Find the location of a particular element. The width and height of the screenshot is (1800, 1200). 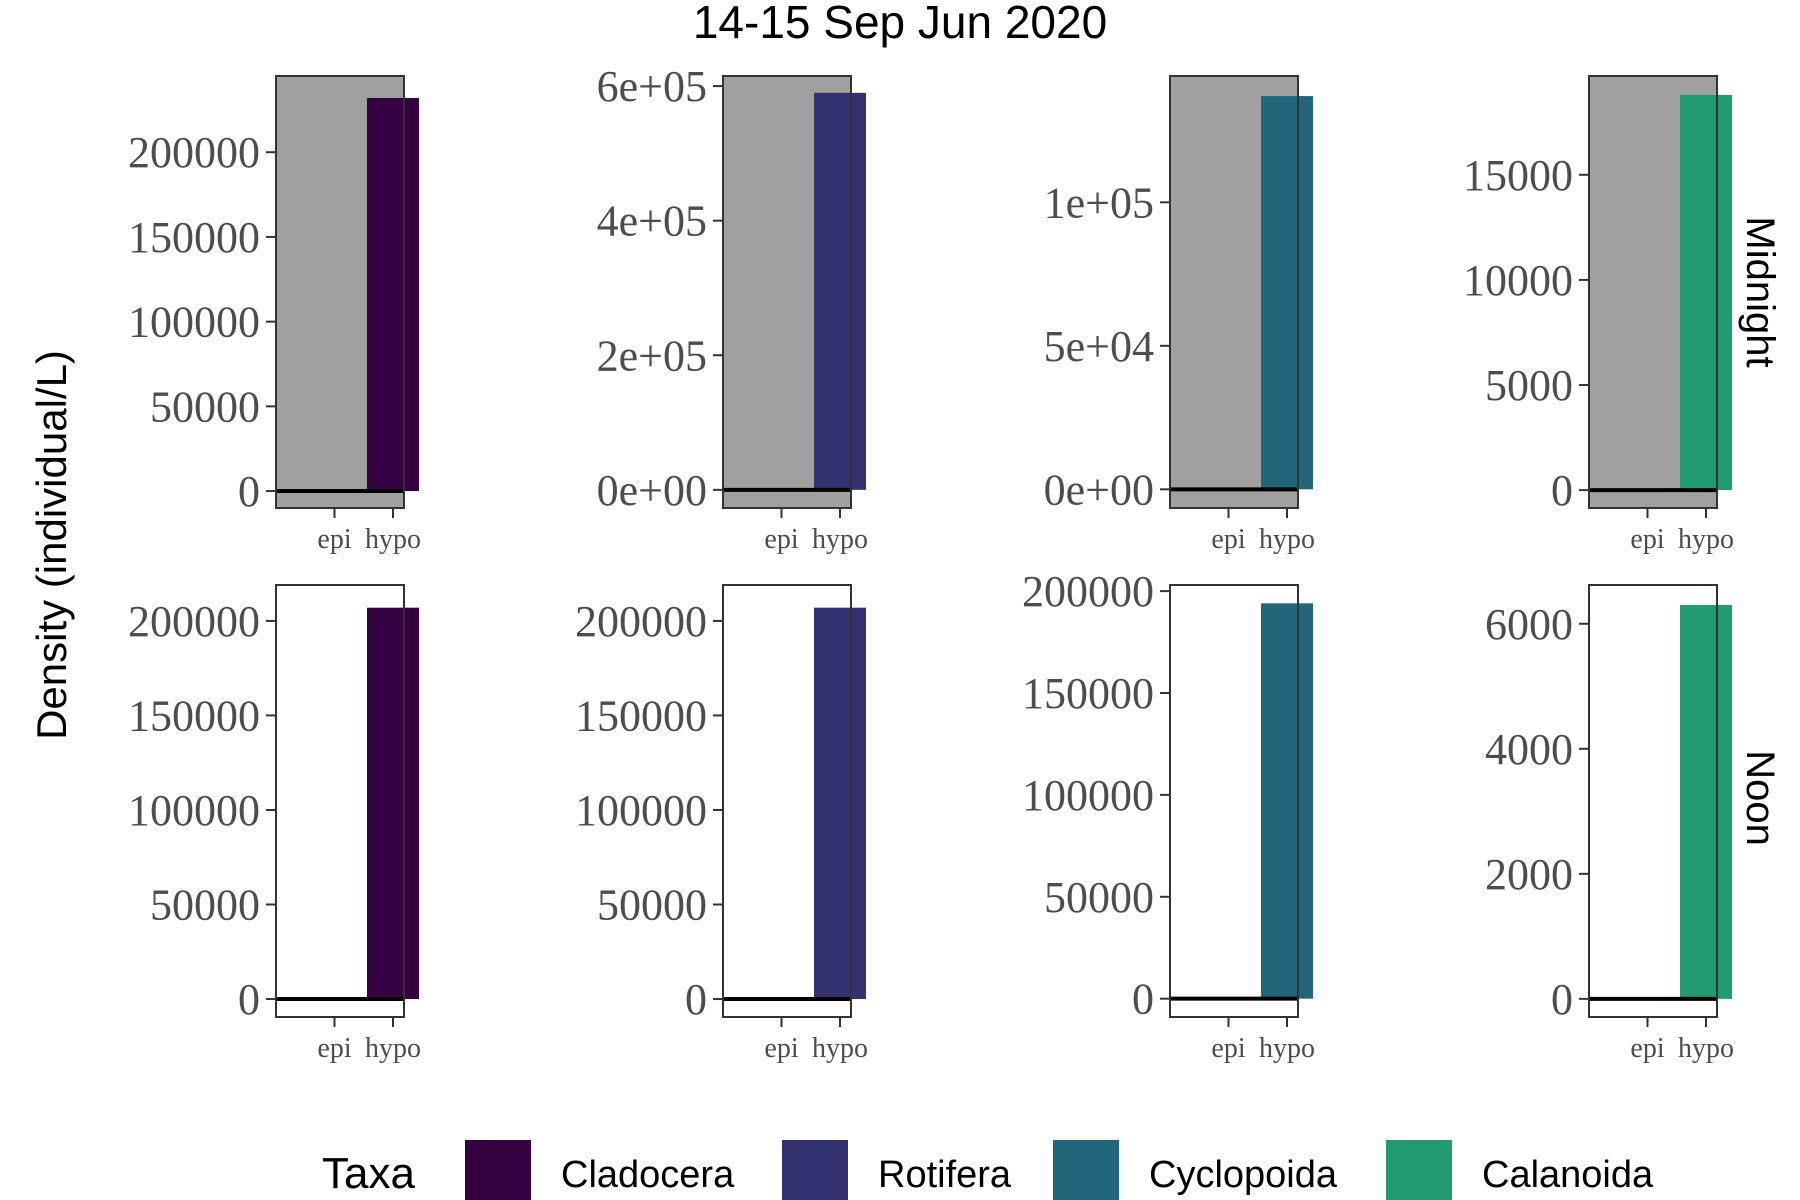

legend-key-calanoida is located at coordinates (1419, 1170).